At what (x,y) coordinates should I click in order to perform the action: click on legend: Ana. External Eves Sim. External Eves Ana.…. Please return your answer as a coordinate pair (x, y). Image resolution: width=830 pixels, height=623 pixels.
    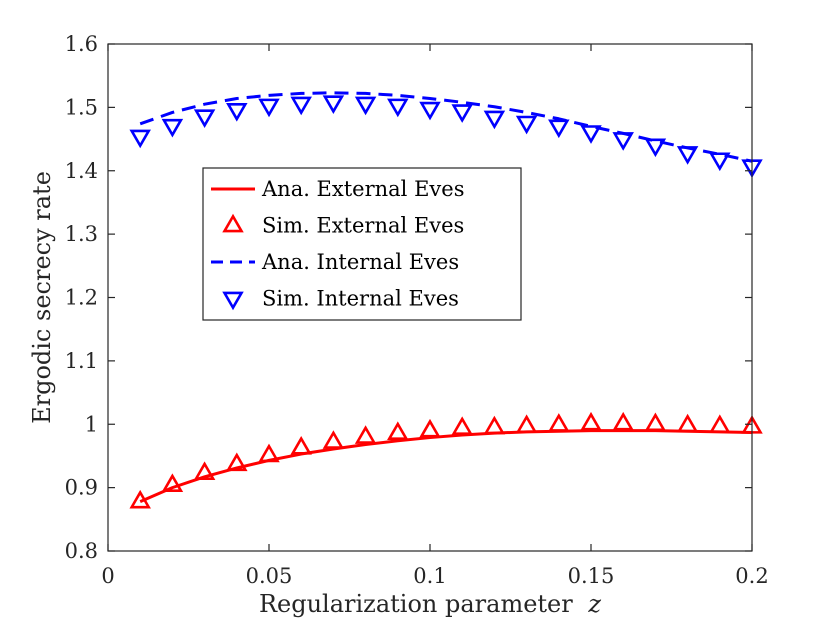
    Looking at the image, I should click on (362, 244).